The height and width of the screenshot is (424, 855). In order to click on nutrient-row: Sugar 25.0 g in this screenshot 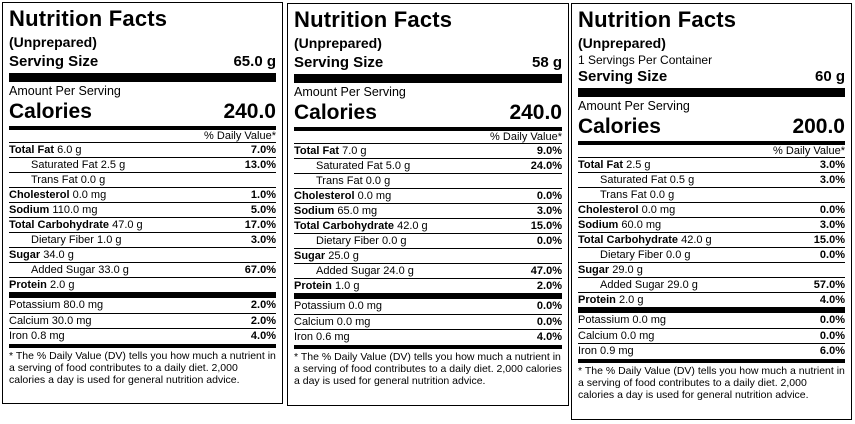, I will do `click(428, 255)`.